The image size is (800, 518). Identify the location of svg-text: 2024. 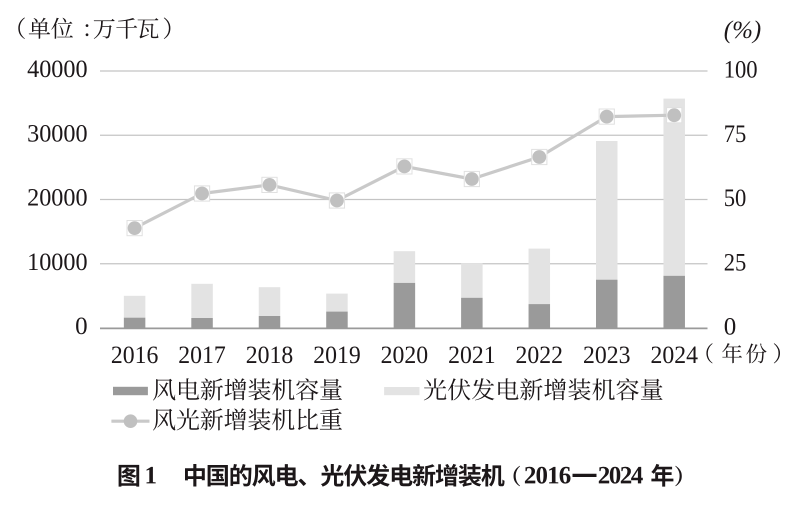
(674, 354).